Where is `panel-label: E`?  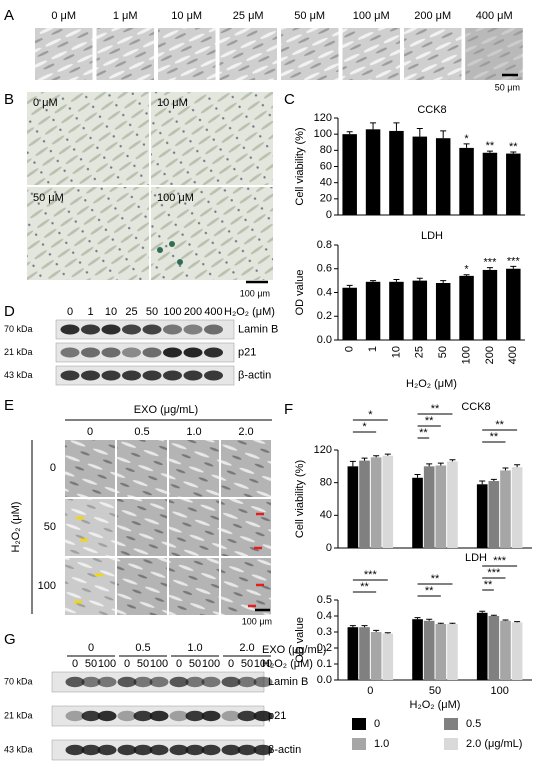 panel-label: E is located at coordinates (9, 405).